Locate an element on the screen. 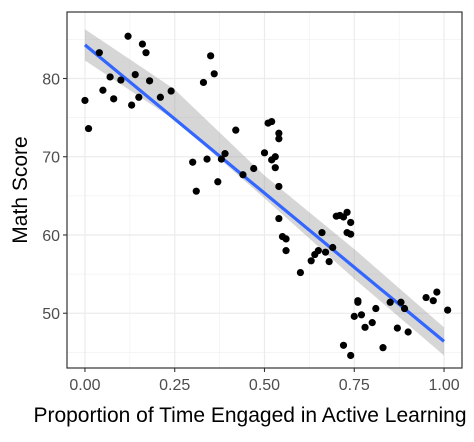 The image size is (474, 442). y-tick-label: 70 is located at coordinates (51, 158).